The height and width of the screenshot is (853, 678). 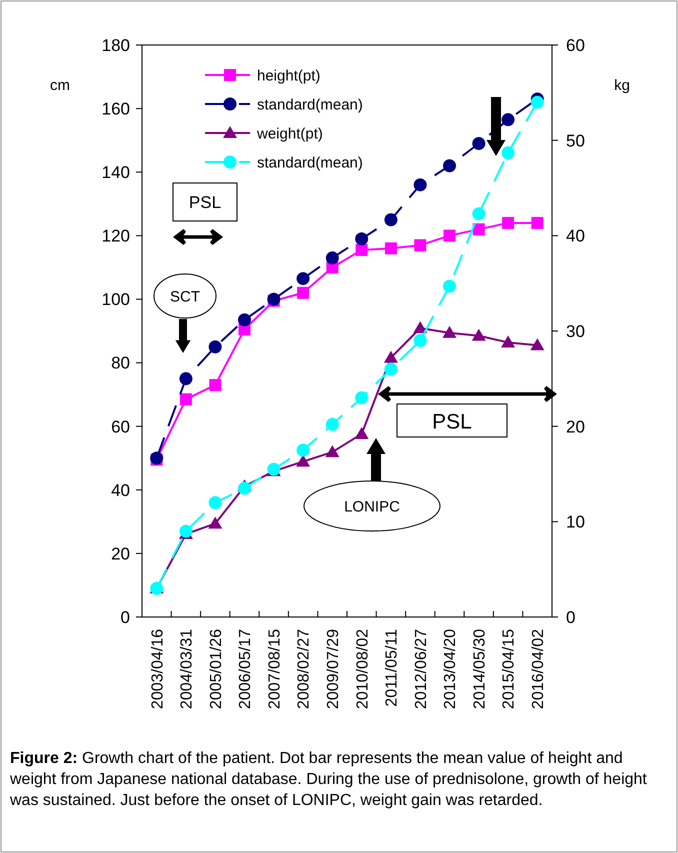 What do you see at coordinates (157, 669) in the screenshot?
I see `x-tick-label: 2003/04/16` at bounding box center [157, 669].